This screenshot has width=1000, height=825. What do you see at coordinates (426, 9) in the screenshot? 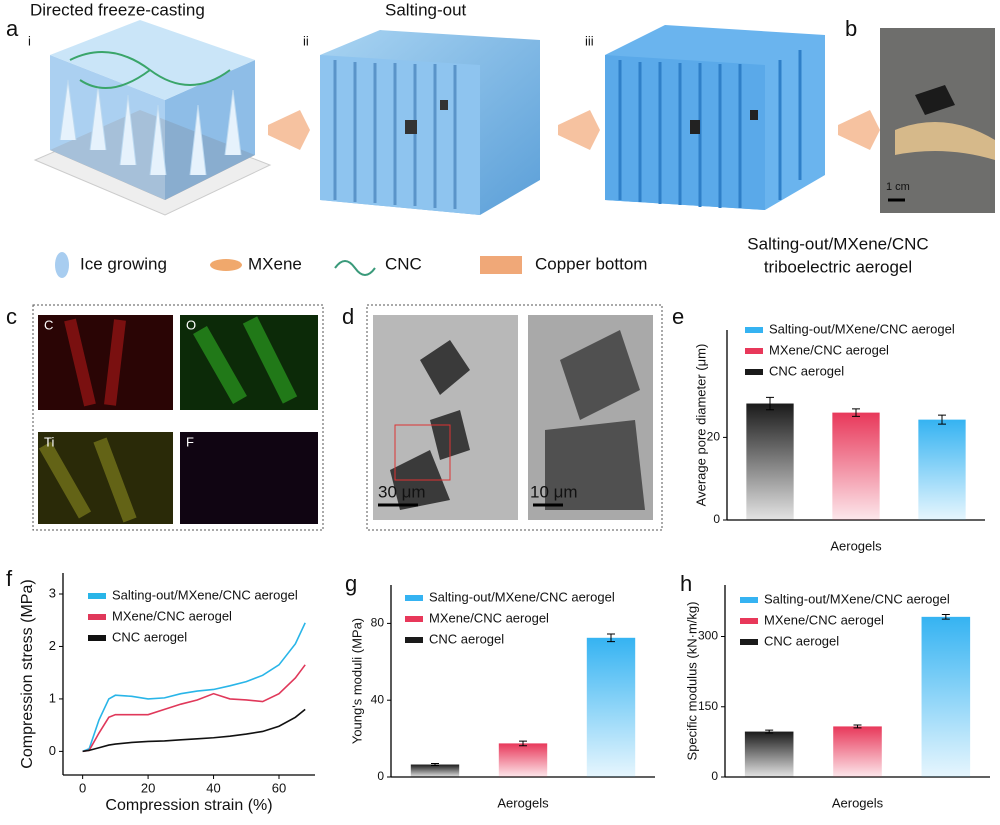
I see `step-title: Salting-out` at bounding box center [426, 9].